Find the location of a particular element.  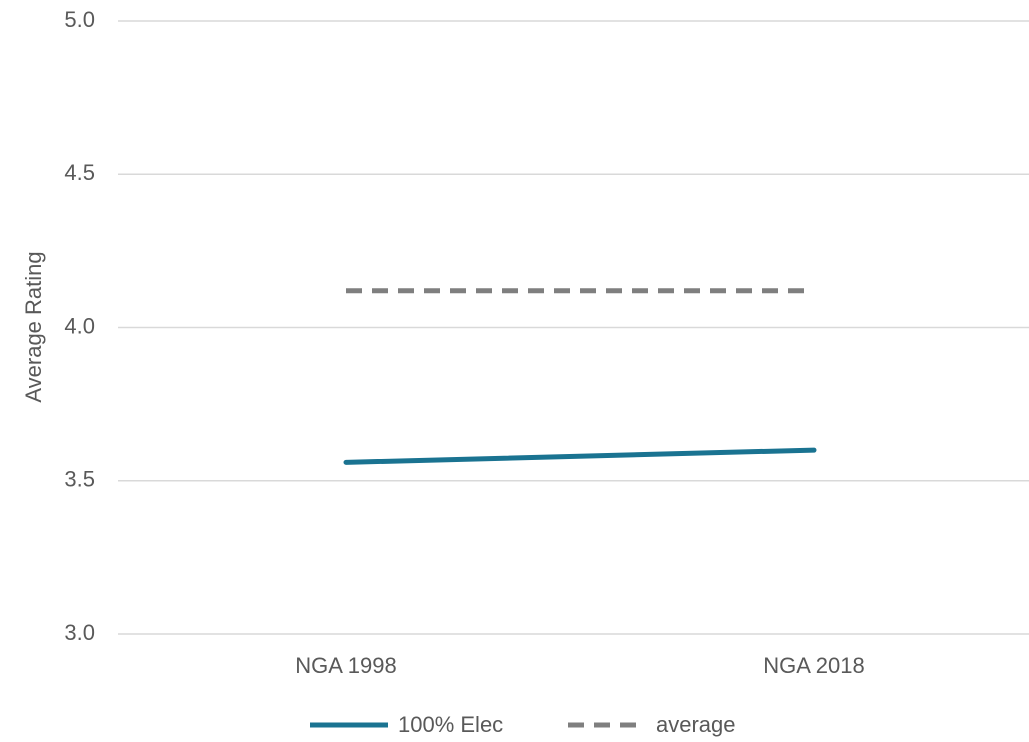

y-axis-label: Average Rating is located at coordinates (33, 326).